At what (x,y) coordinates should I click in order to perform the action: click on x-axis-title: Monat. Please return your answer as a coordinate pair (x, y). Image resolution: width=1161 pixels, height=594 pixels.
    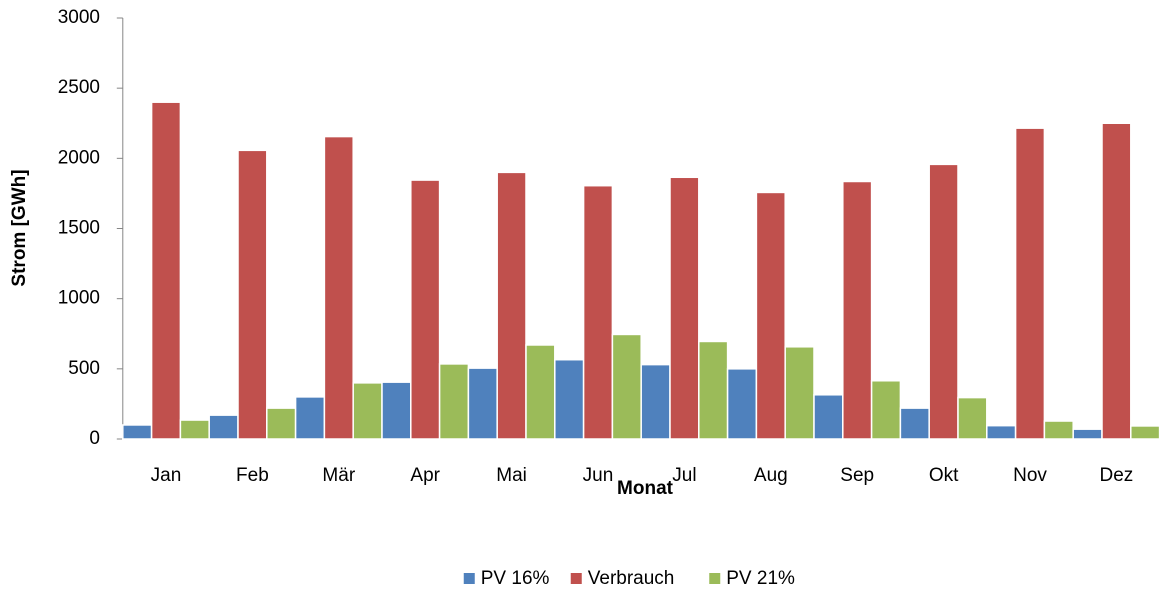
    Looking at the image, I should click on (645, 488).